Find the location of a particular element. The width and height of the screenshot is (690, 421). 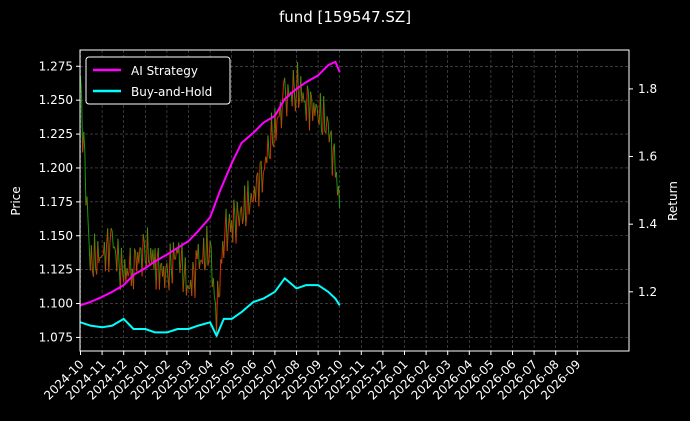

legend: AI Strategy Buy-and-Hold is located at coordinates (158, 80).